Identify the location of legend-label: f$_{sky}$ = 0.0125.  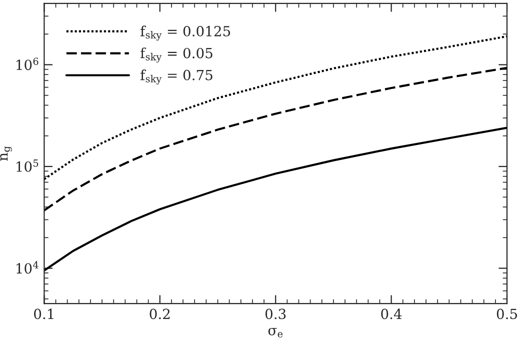
(185, 33).